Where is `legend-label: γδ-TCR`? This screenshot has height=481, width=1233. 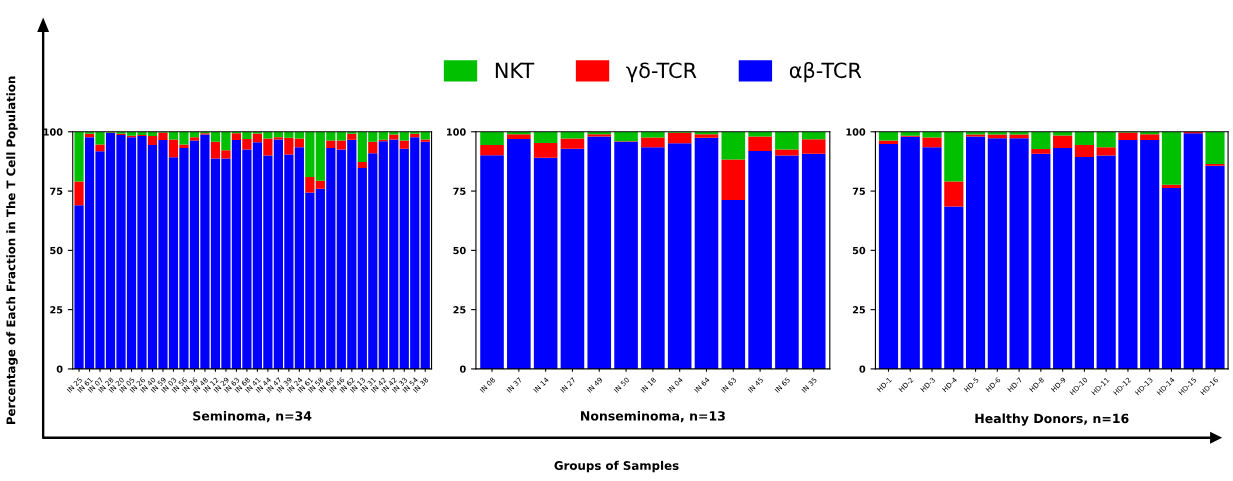
legend-label: γδ-TCR is located at coordinates (661, 72).